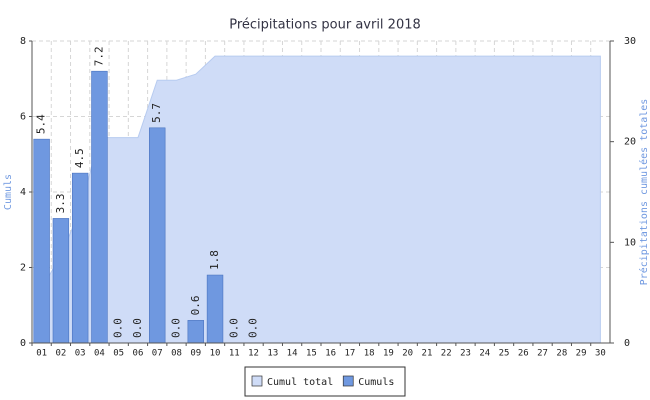  I want to click on y-tick-label: 6, so click(23, 117).